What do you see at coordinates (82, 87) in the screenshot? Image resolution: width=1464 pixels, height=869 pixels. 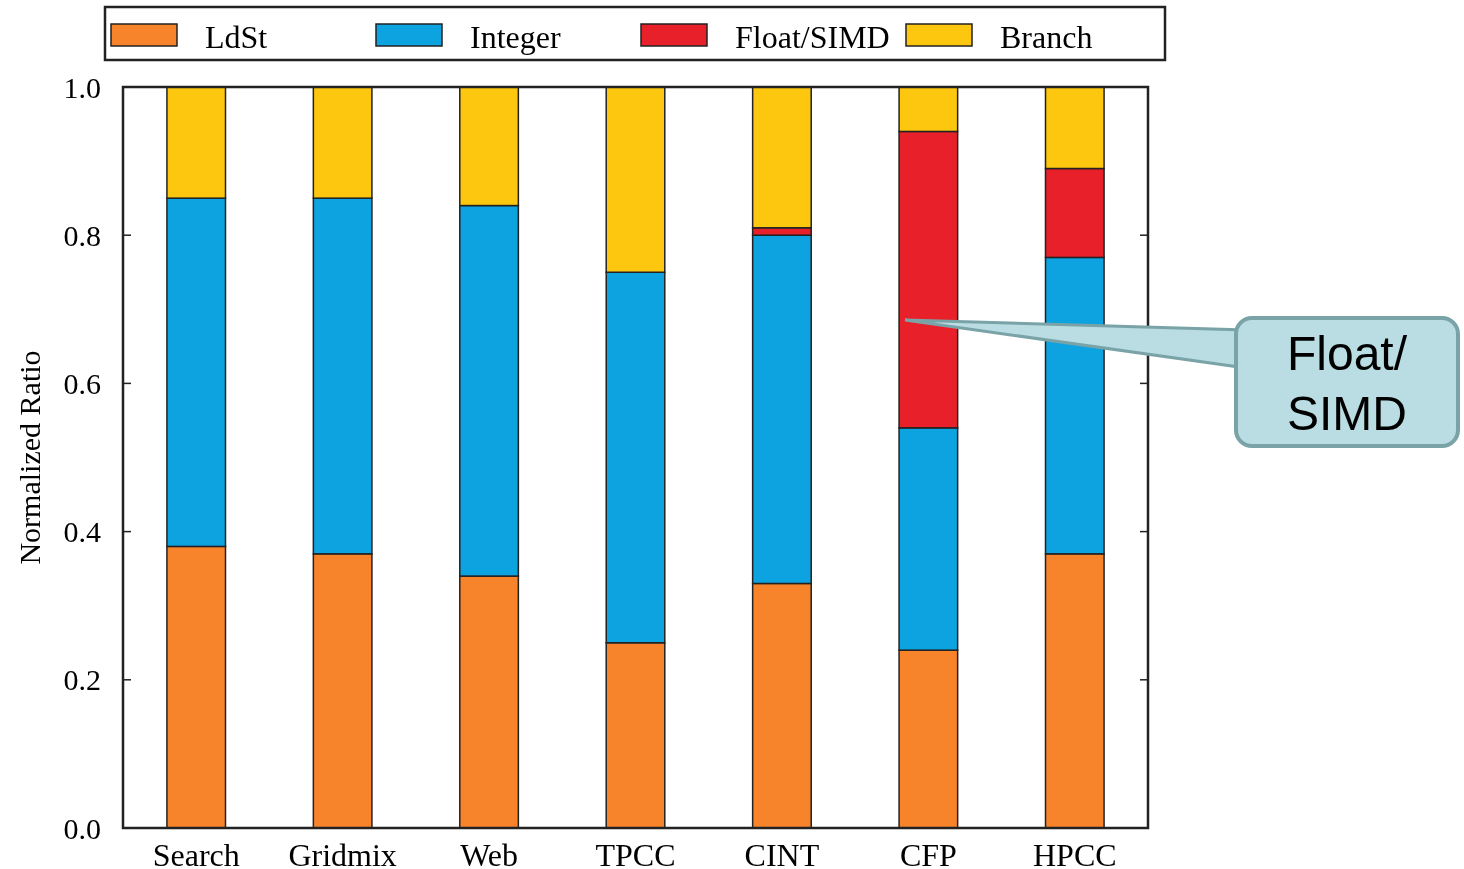 I see `y-tick-label: 1.0` at bounding box center [82, 87].